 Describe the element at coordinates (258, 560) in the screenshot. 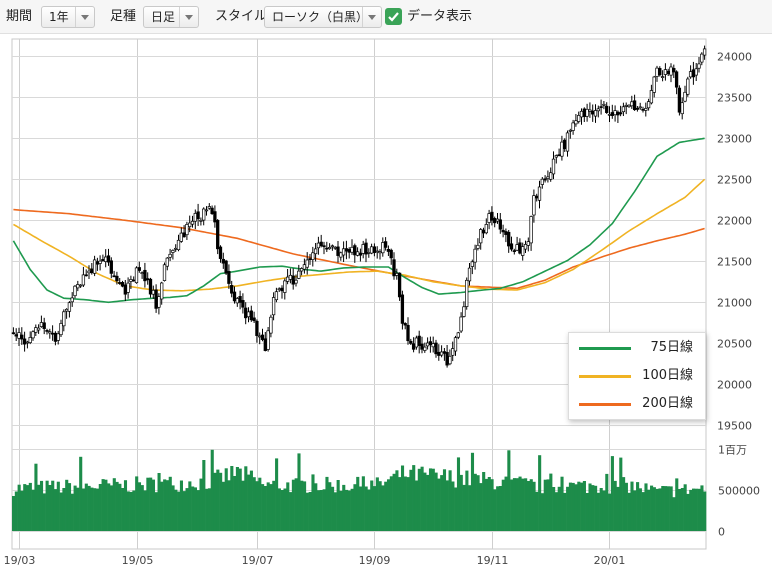

I see `x-tick-label: 19/07` at that location.